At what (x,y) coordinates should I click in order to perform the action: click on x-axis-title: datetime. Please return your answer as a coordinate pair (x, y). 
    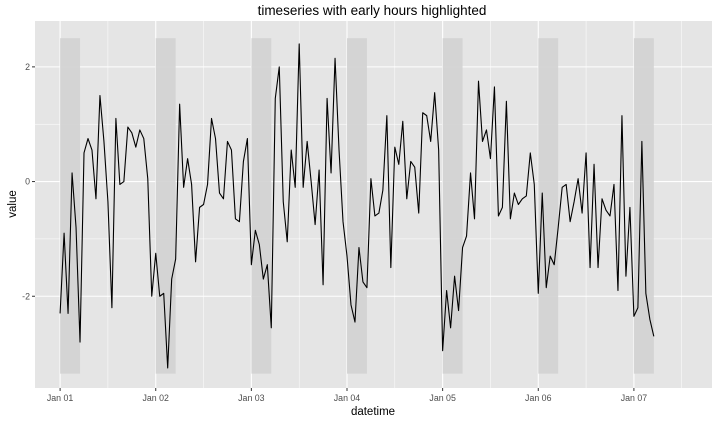
    Looking at the image, I should click on (373, 412).